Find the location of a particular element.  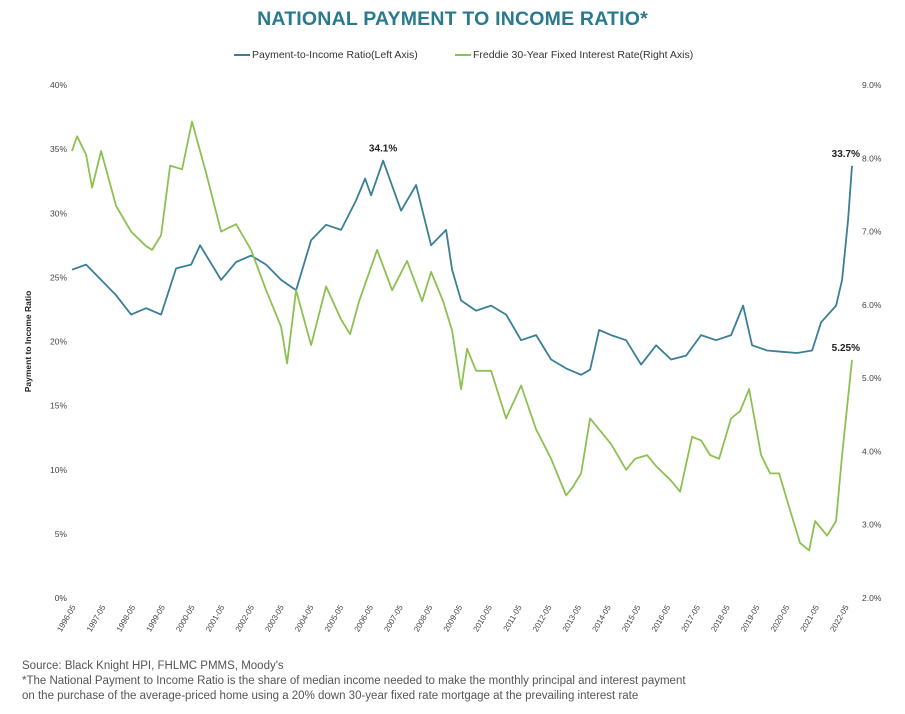

x-tick-label: 2015-05 is located at coordinates (631, 618).